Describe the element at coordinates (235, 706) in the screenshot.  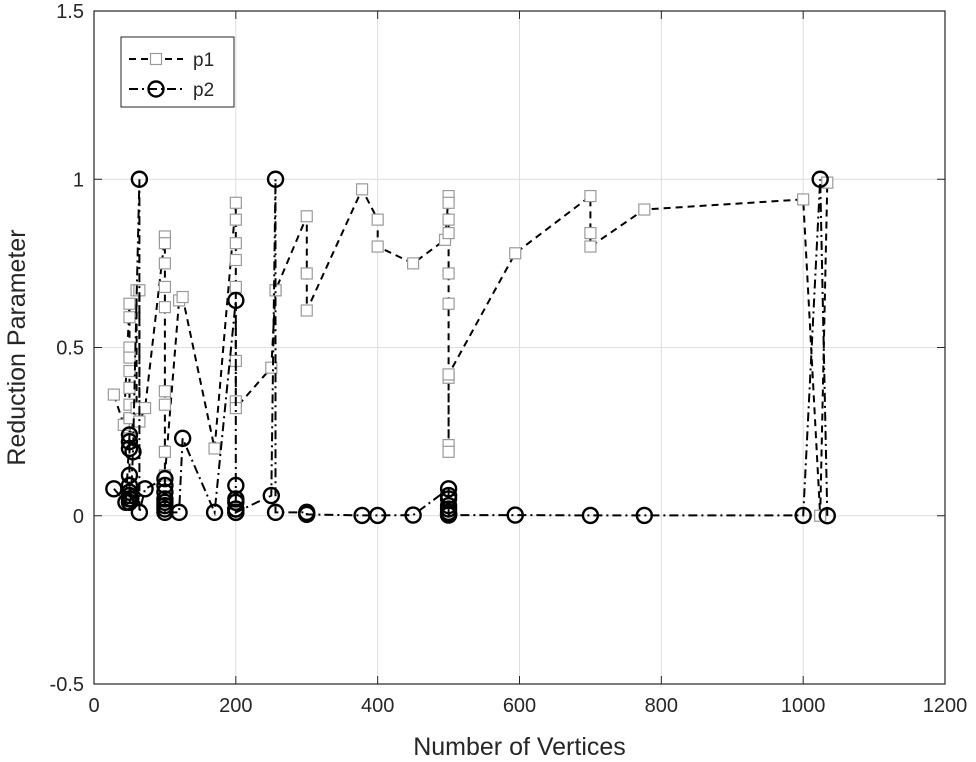
I see `x-tick-label: 200` at that location.